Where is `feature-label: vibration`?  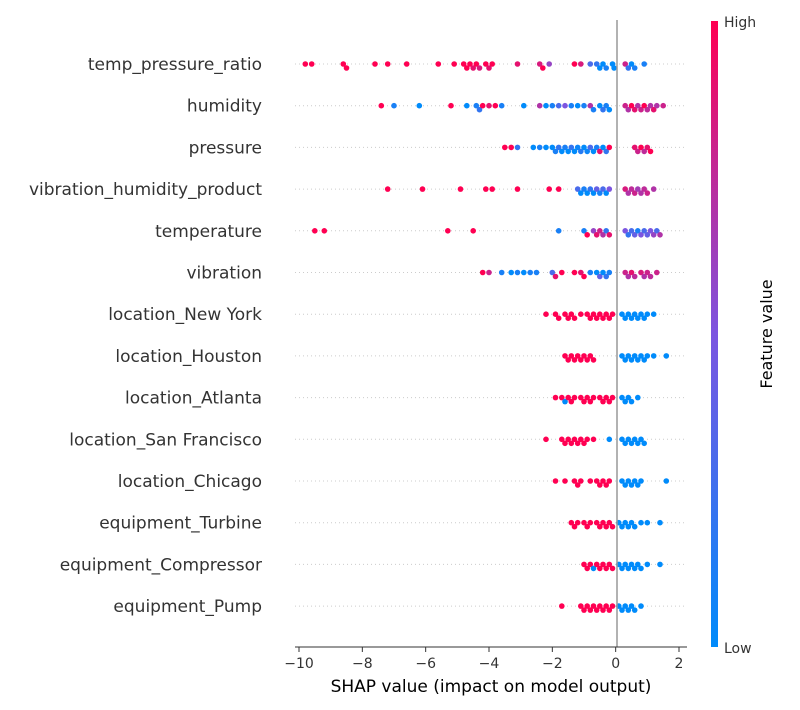 feature-label: vibration is located at coordinates (224, 274).